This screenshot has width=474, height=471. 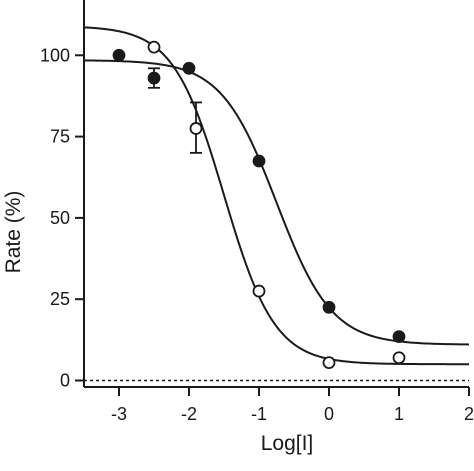 I want to click on x-tick-label: 1, so click(x=399, y=414).